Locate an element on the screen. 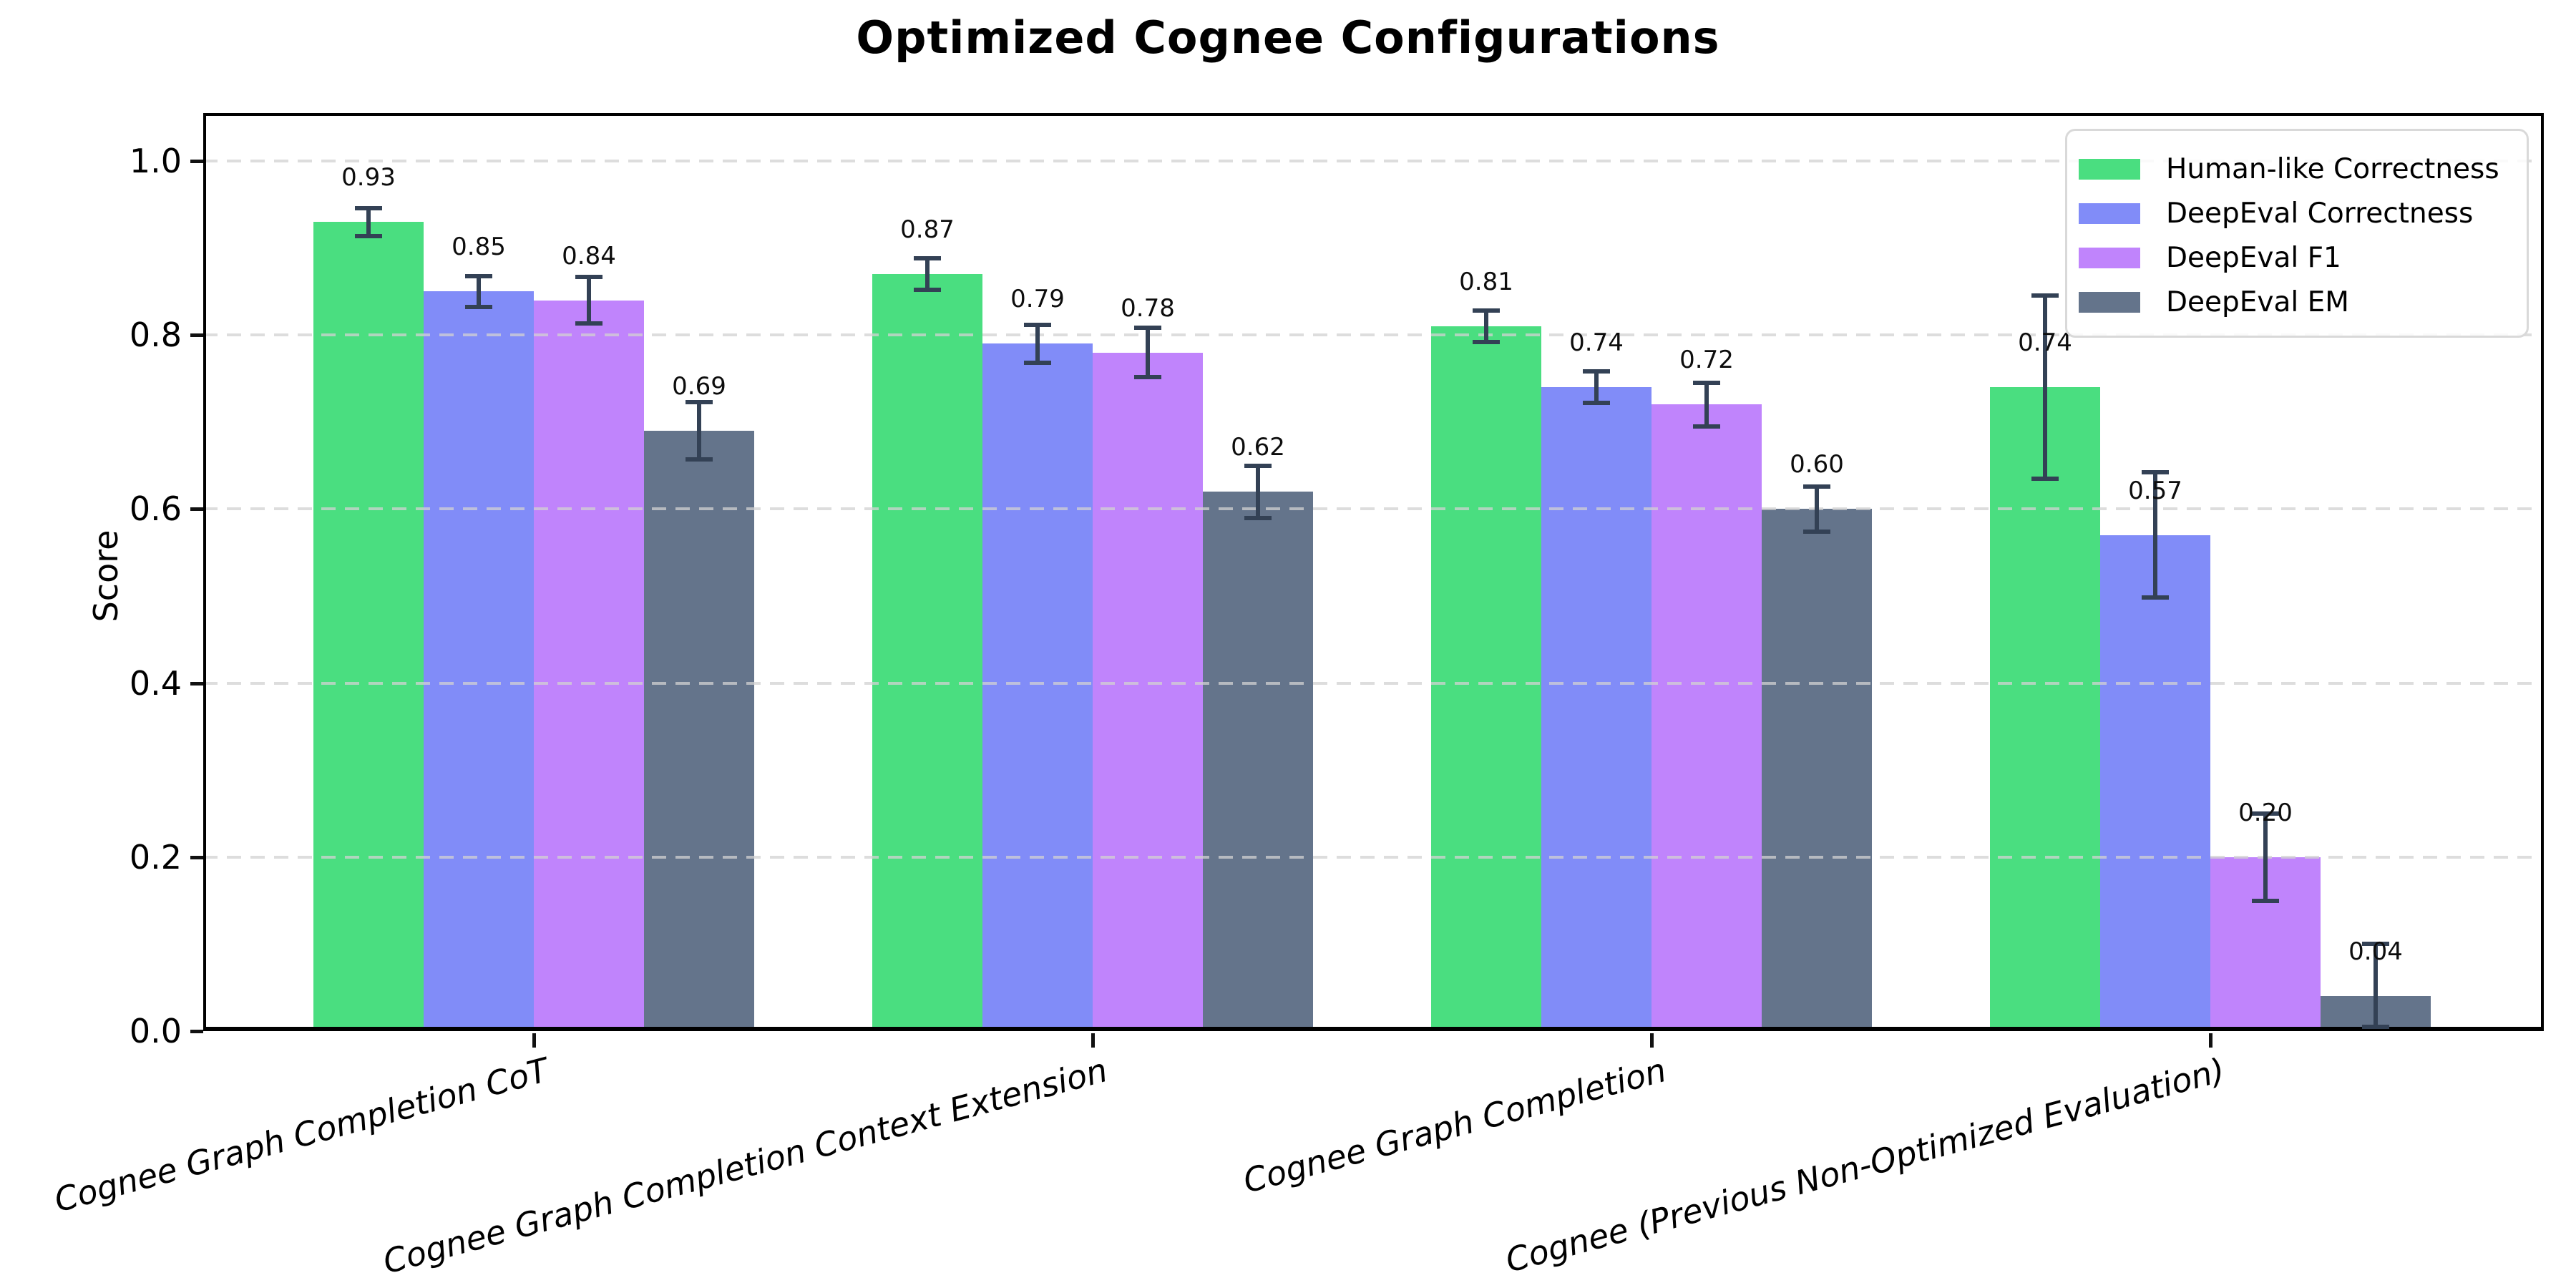 This screenshot has height=1288, width=2576. legend-item: DeepEval F1 is located at coordinates (2292, 257).